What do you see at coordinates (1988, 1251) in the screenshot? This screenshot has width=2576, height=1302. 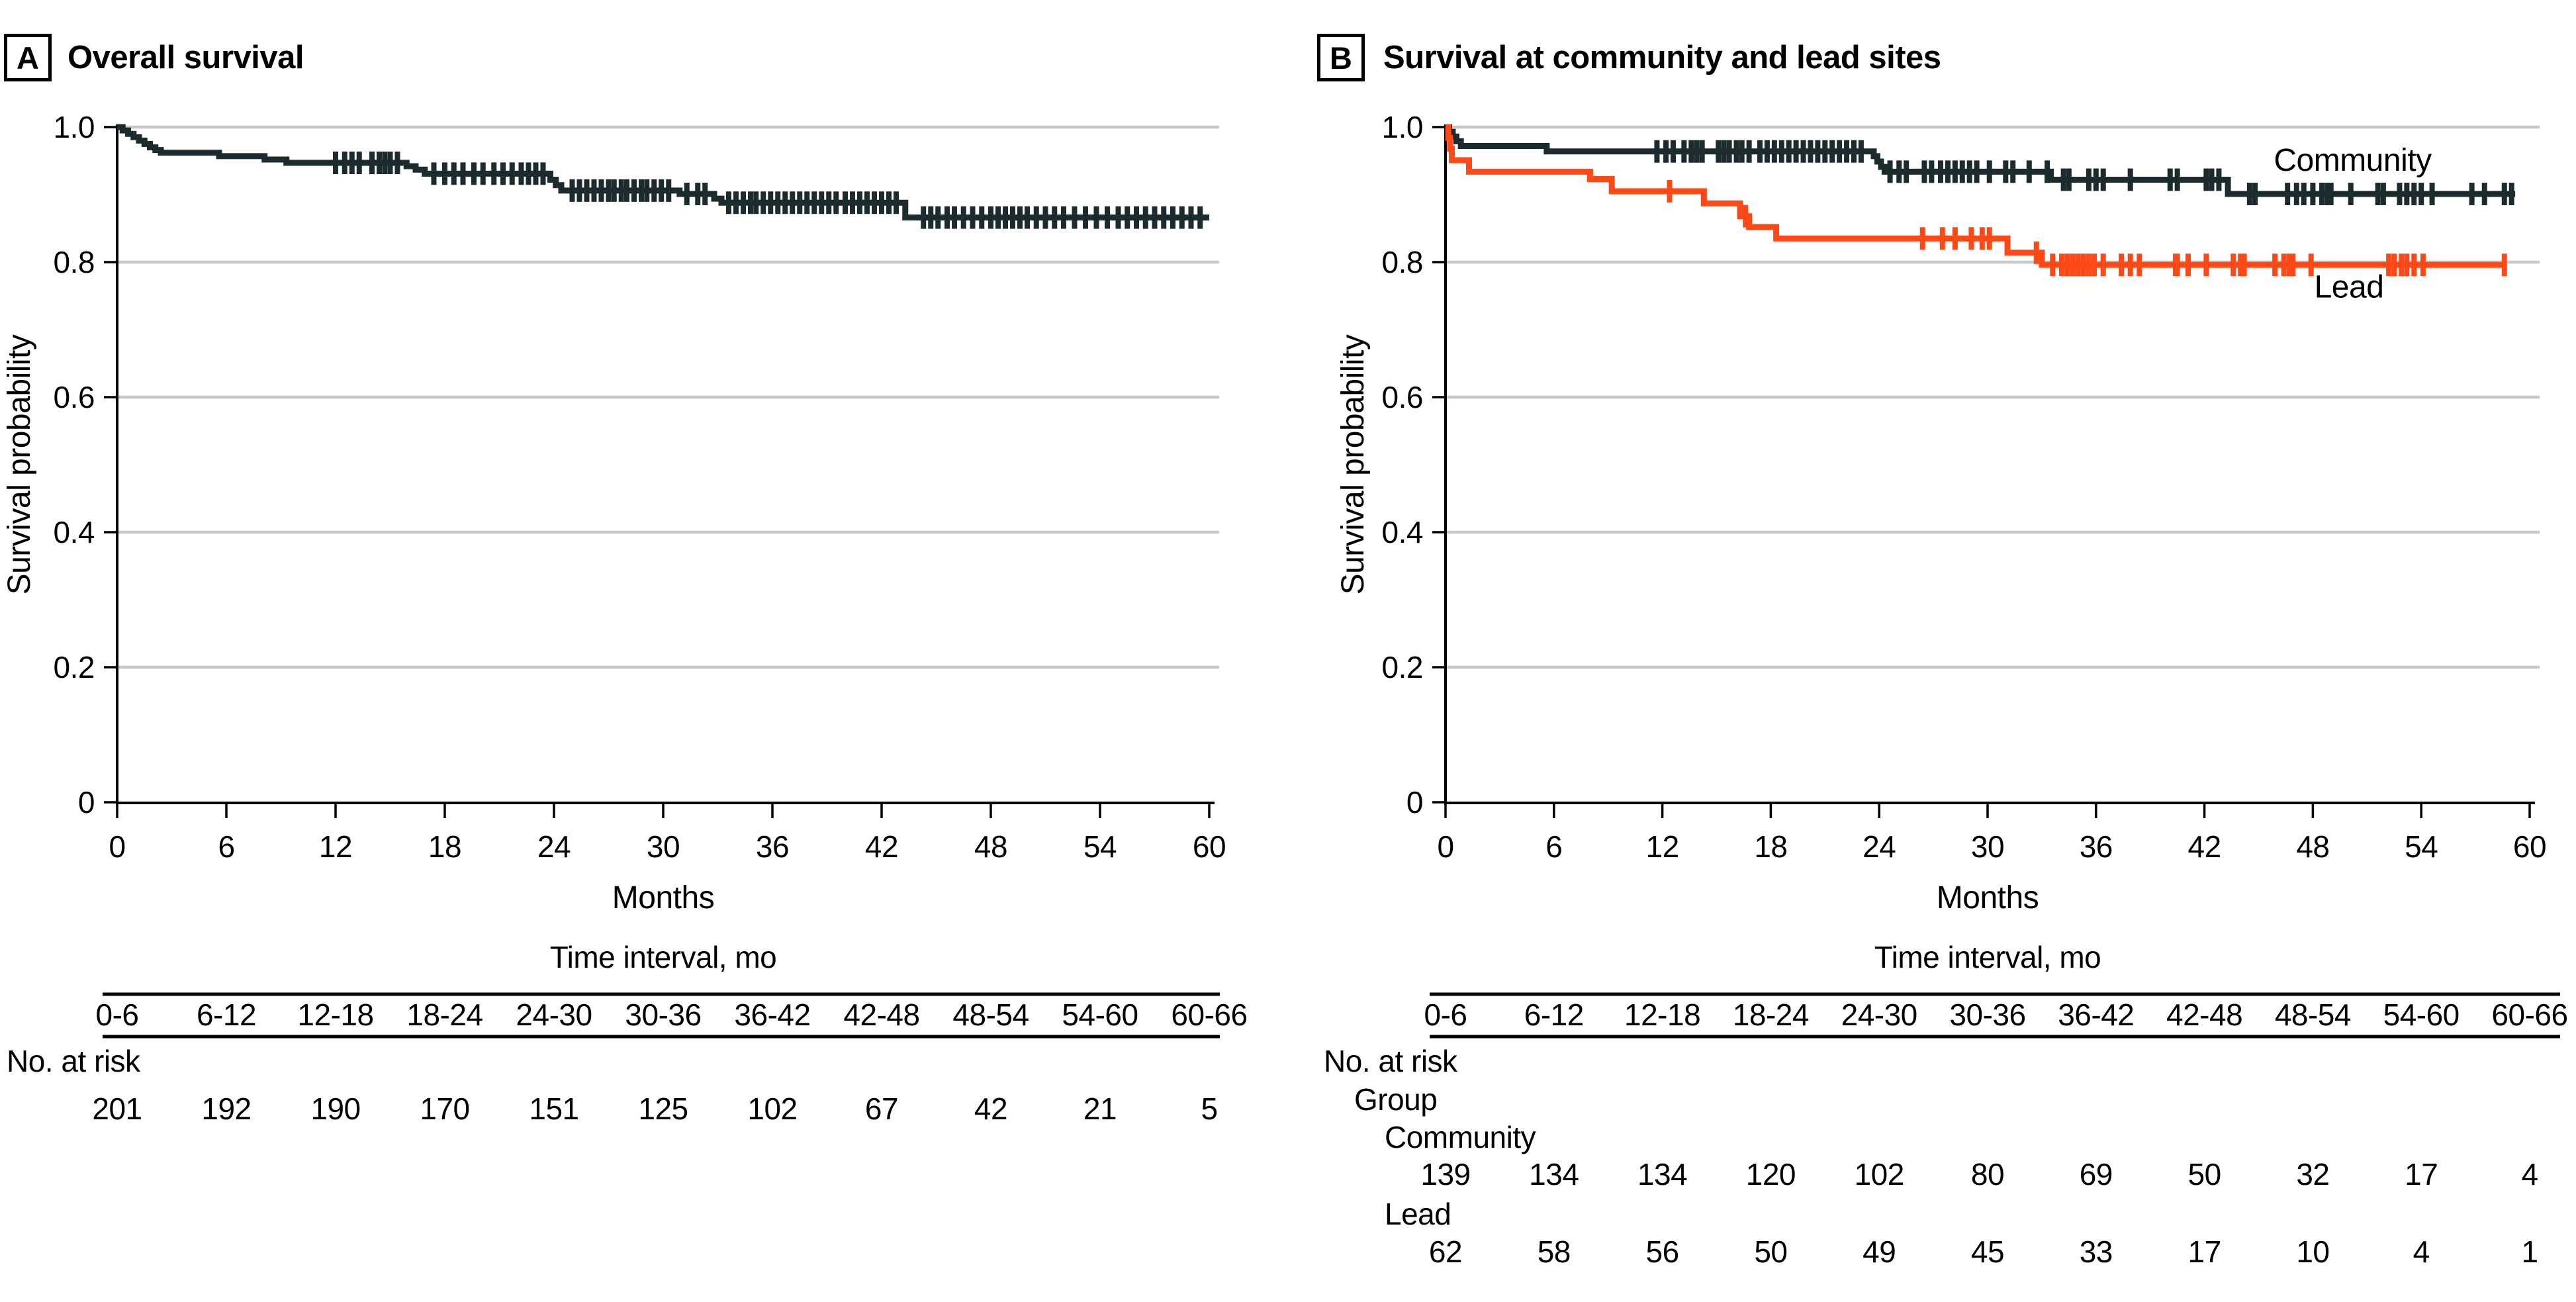 I see `risk-value-lead: 45` at bounding box center [1988, 1251].